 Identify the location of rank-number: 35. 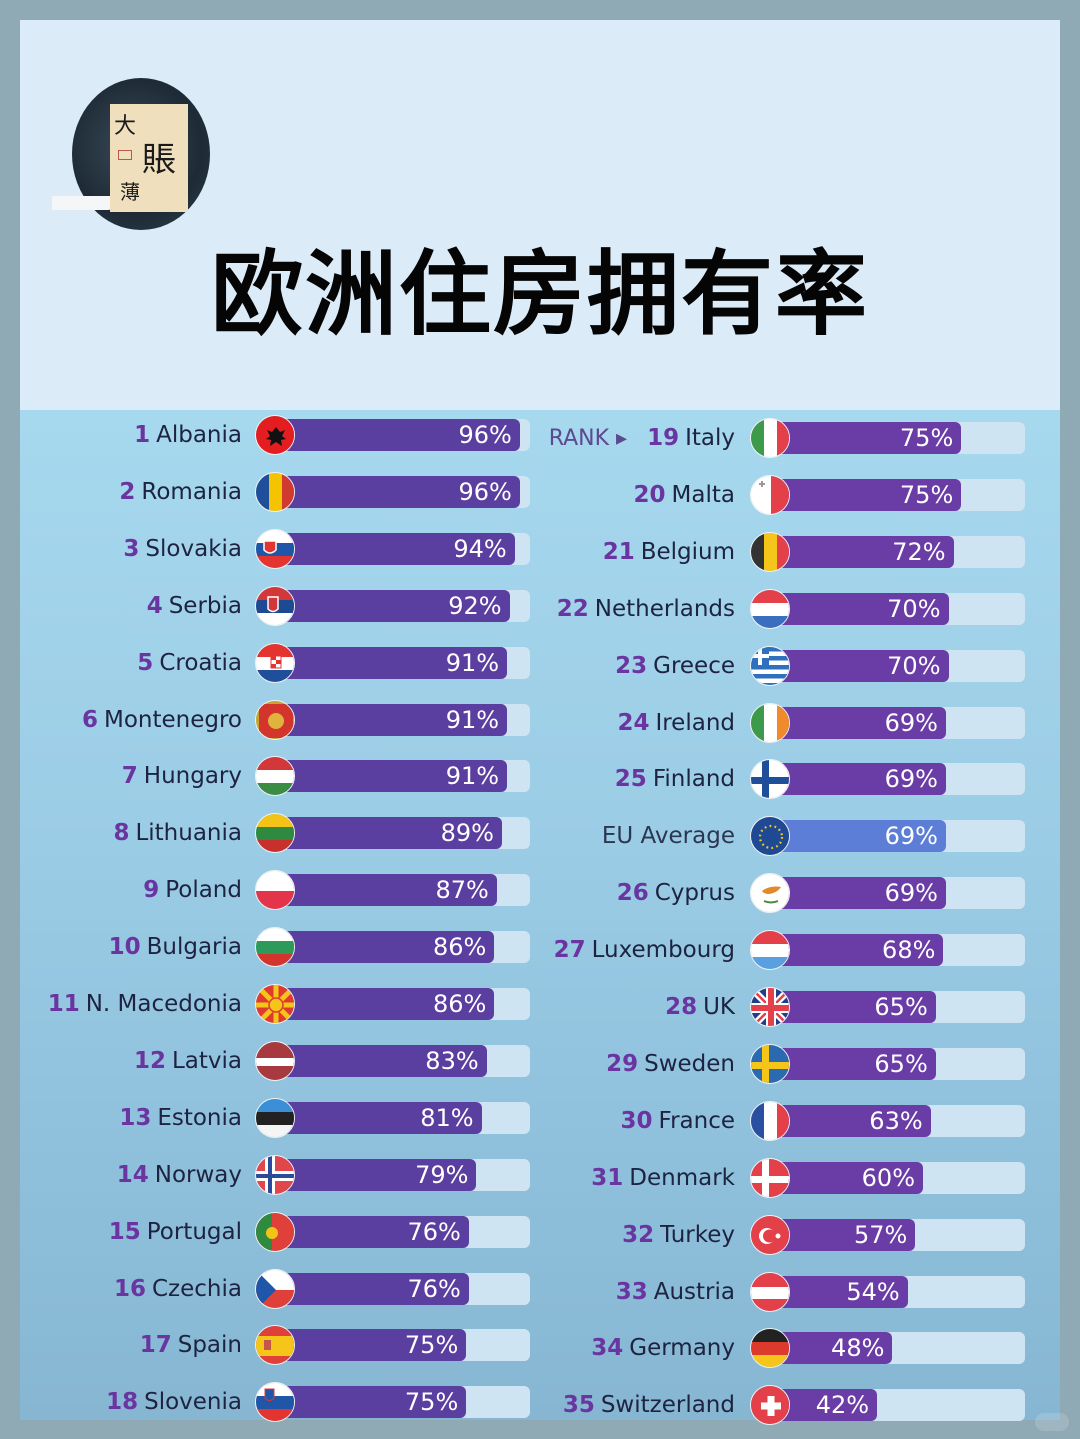
(578, 1405).